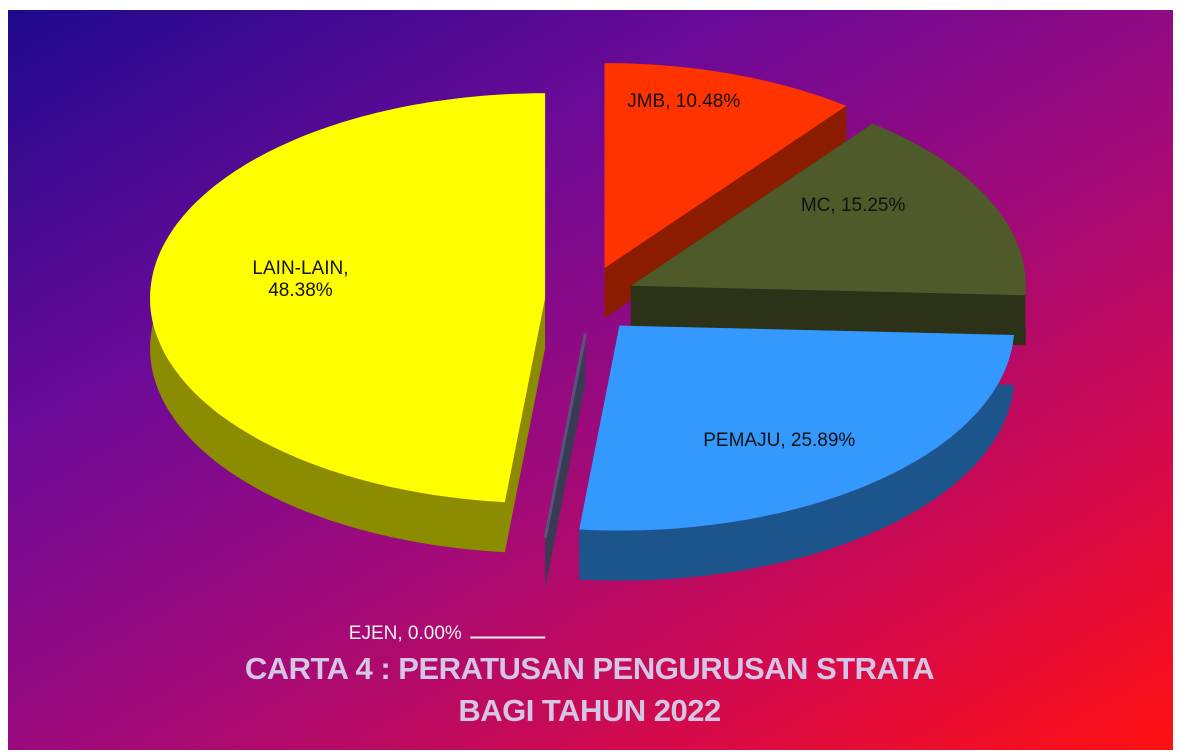 The image size is (1179, 754). What do you see at coordinates (684, 101) in the screenshot?
I see `data-label: JMB, 10.48%` at bounding box center [684, 101].